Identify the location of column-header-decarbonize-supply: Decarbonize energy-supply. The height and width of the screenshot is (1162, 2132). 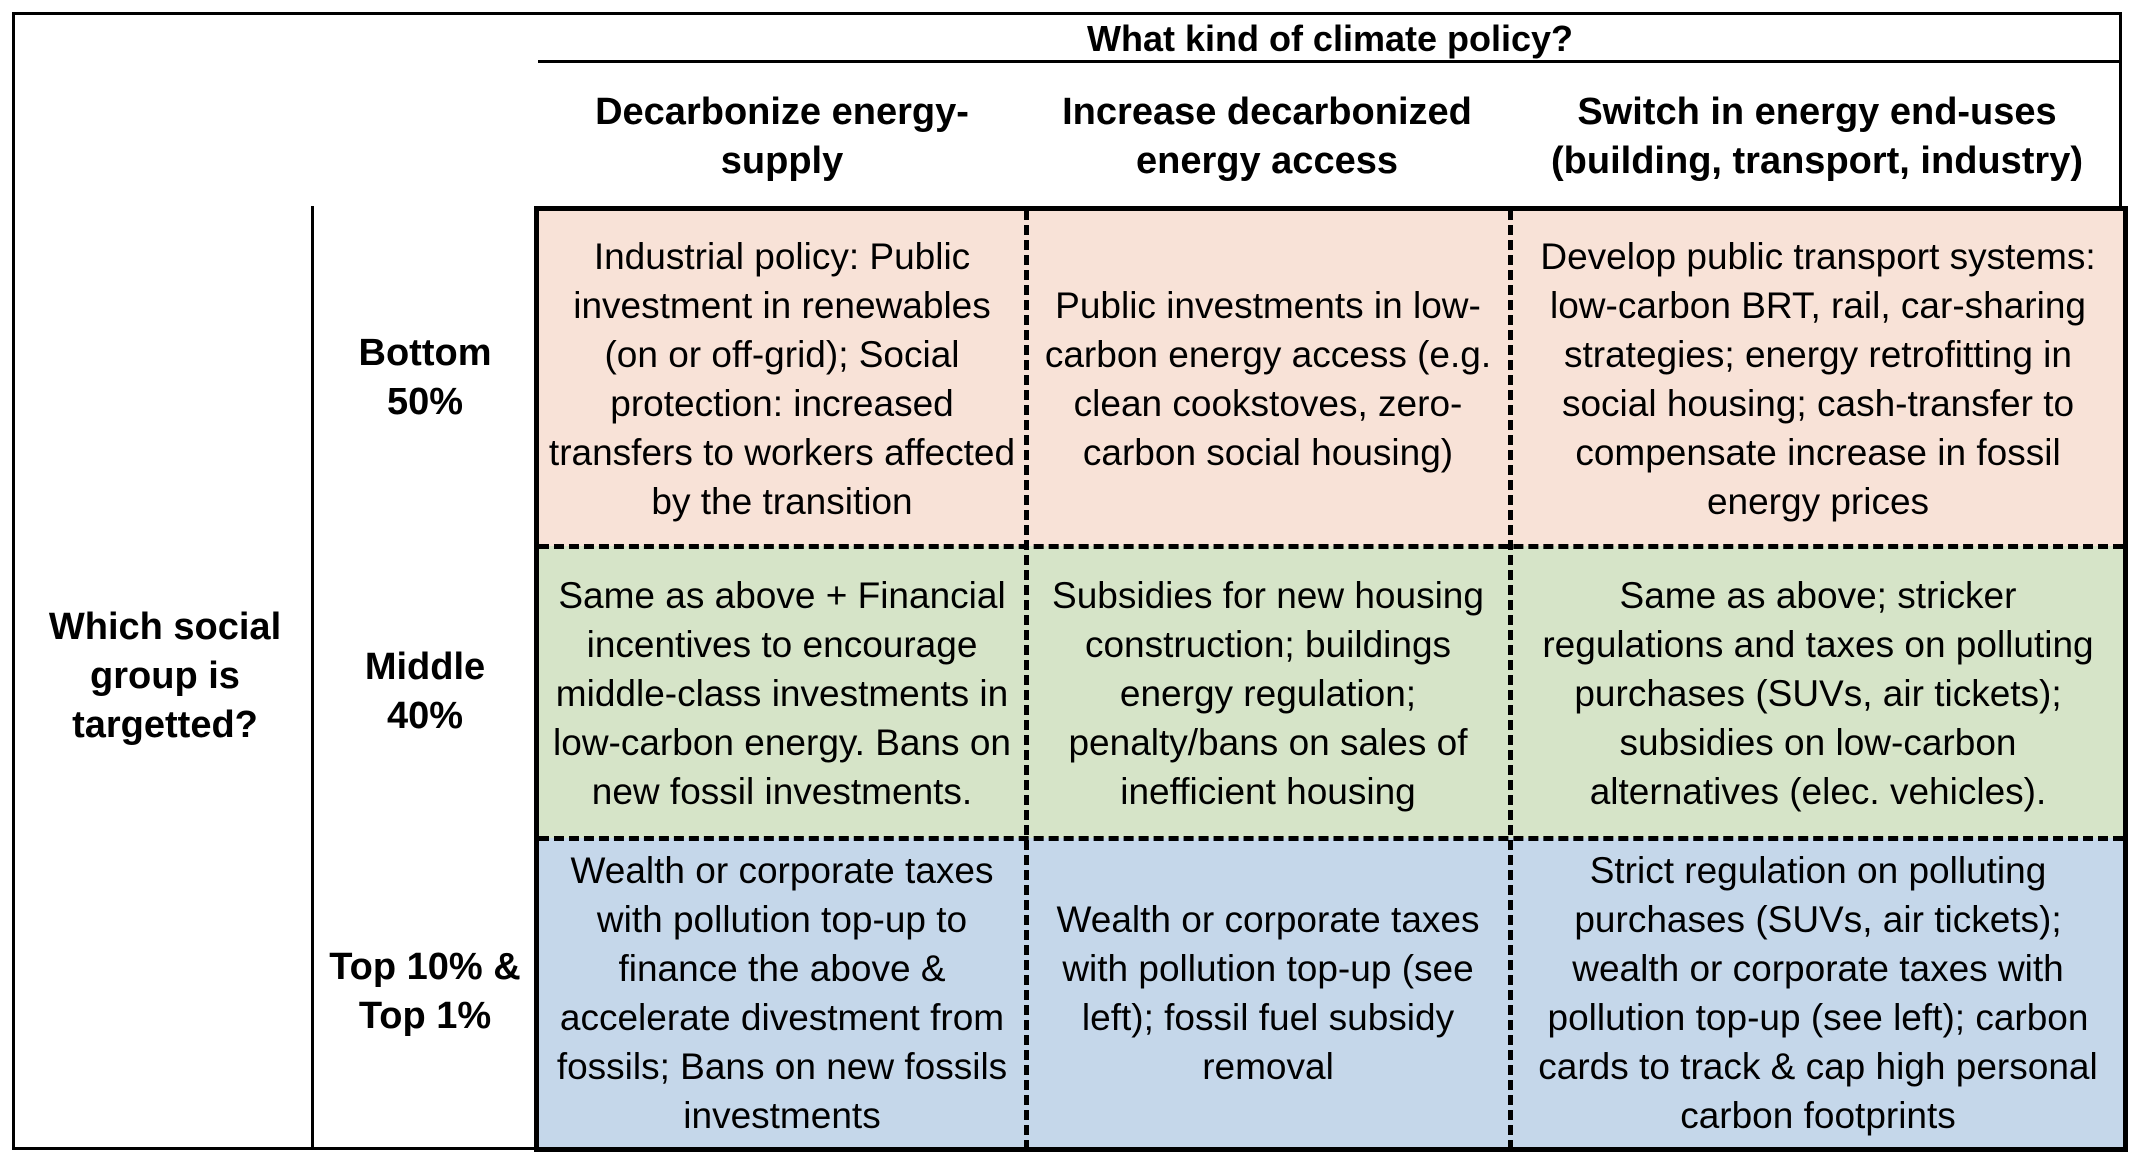
(782, 136).